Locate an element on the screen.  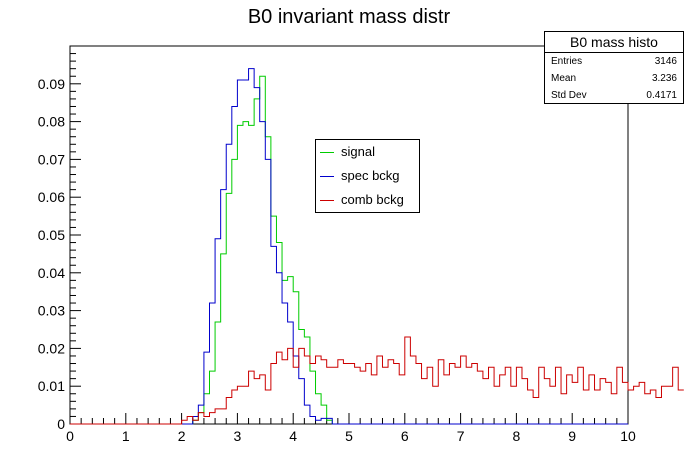
y-tick-label: 0.04 is located at coordinates (51, 273).